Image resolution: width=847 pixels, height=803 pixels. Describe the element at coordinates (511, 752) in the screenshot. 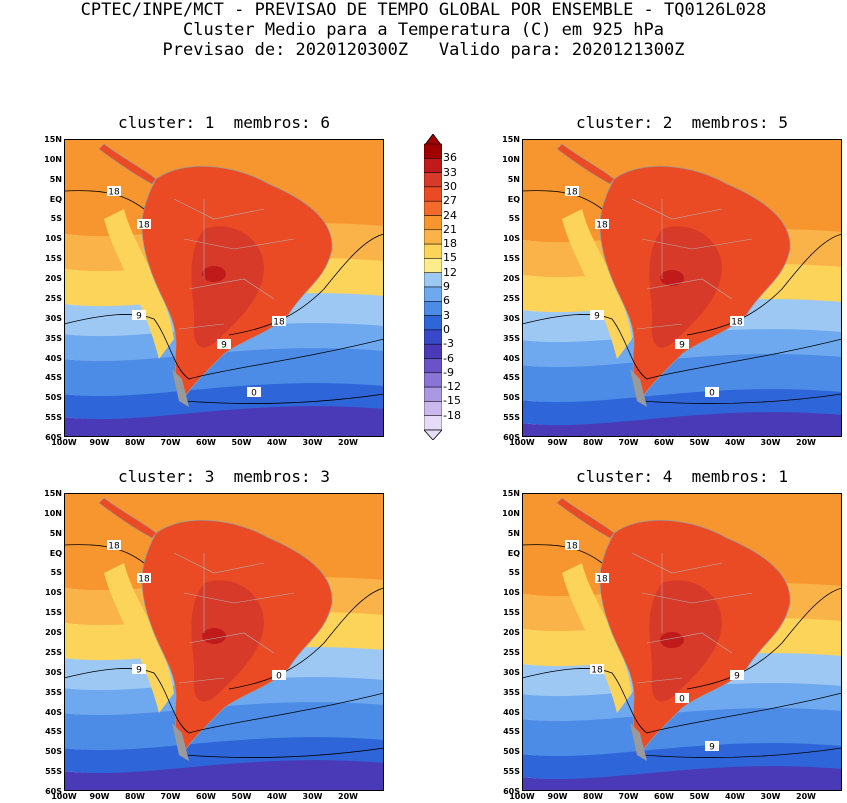

I see `latitude-label: 50S` at that location.